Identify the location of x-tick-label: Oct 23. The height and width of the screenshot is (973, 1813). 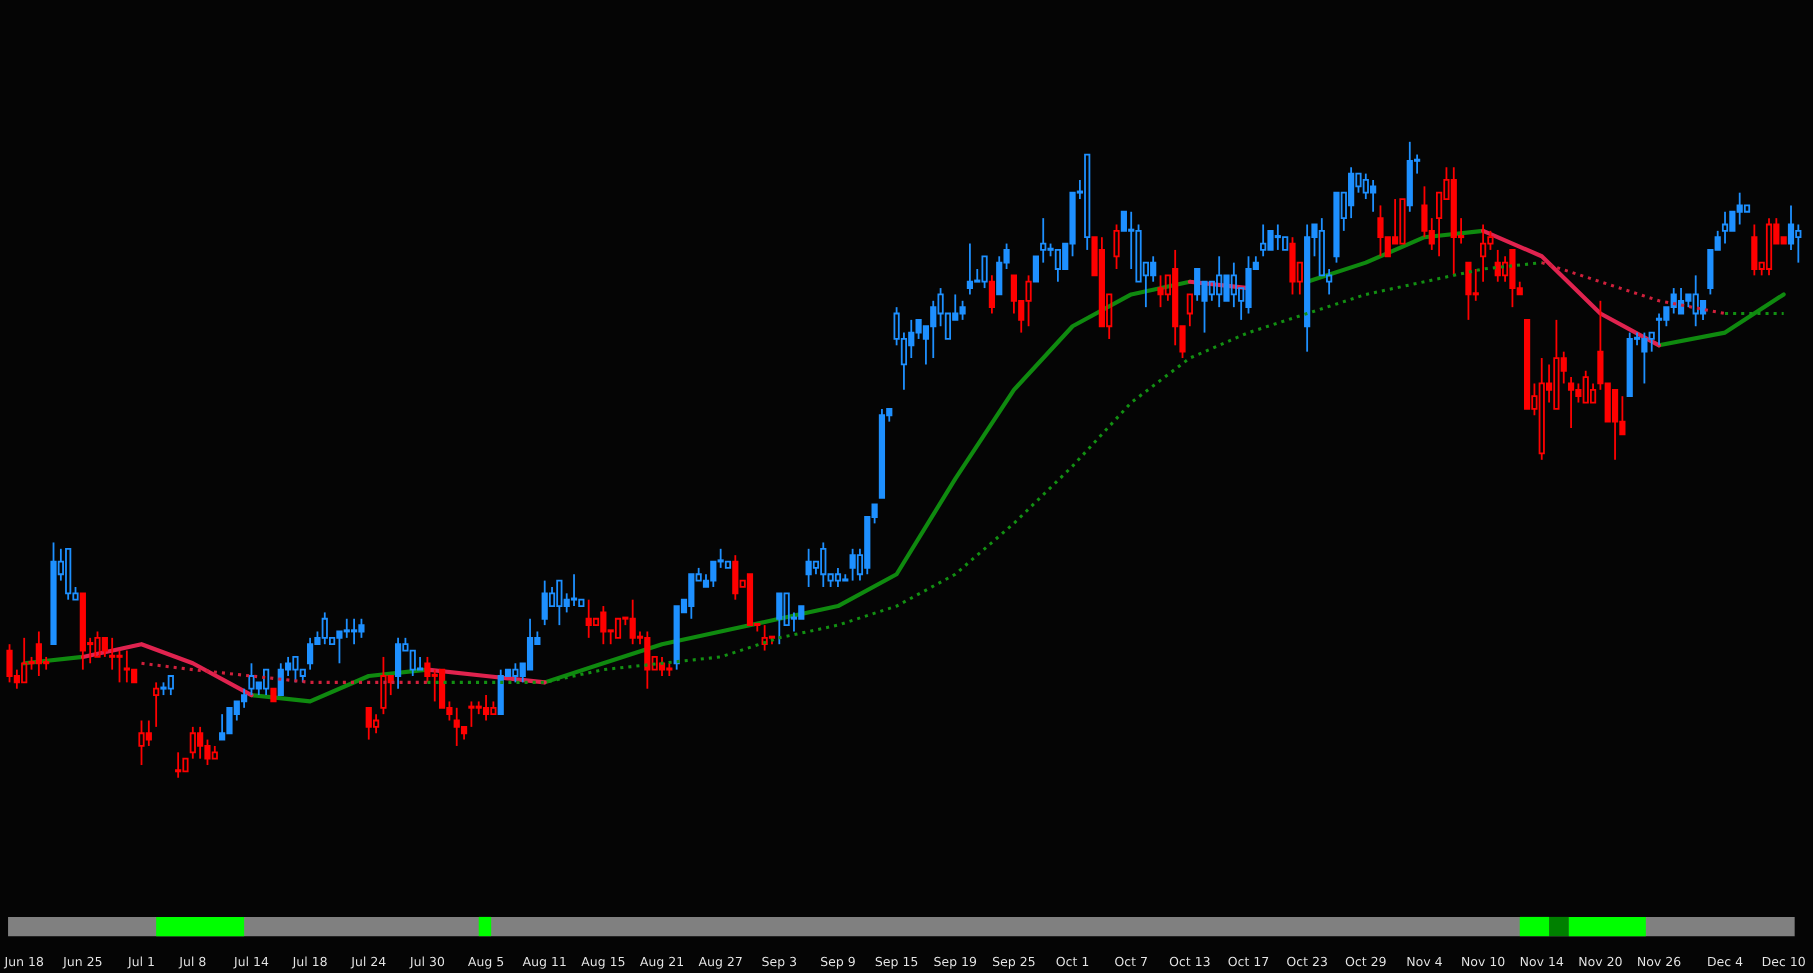
(1307, 961).